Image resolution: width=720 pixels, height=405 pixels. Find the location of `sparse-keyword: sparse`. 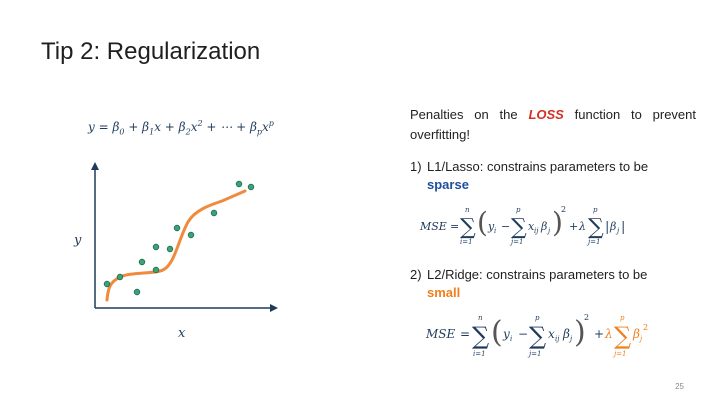

sparse-keyword: sparse is located at coordinates (448, 184).